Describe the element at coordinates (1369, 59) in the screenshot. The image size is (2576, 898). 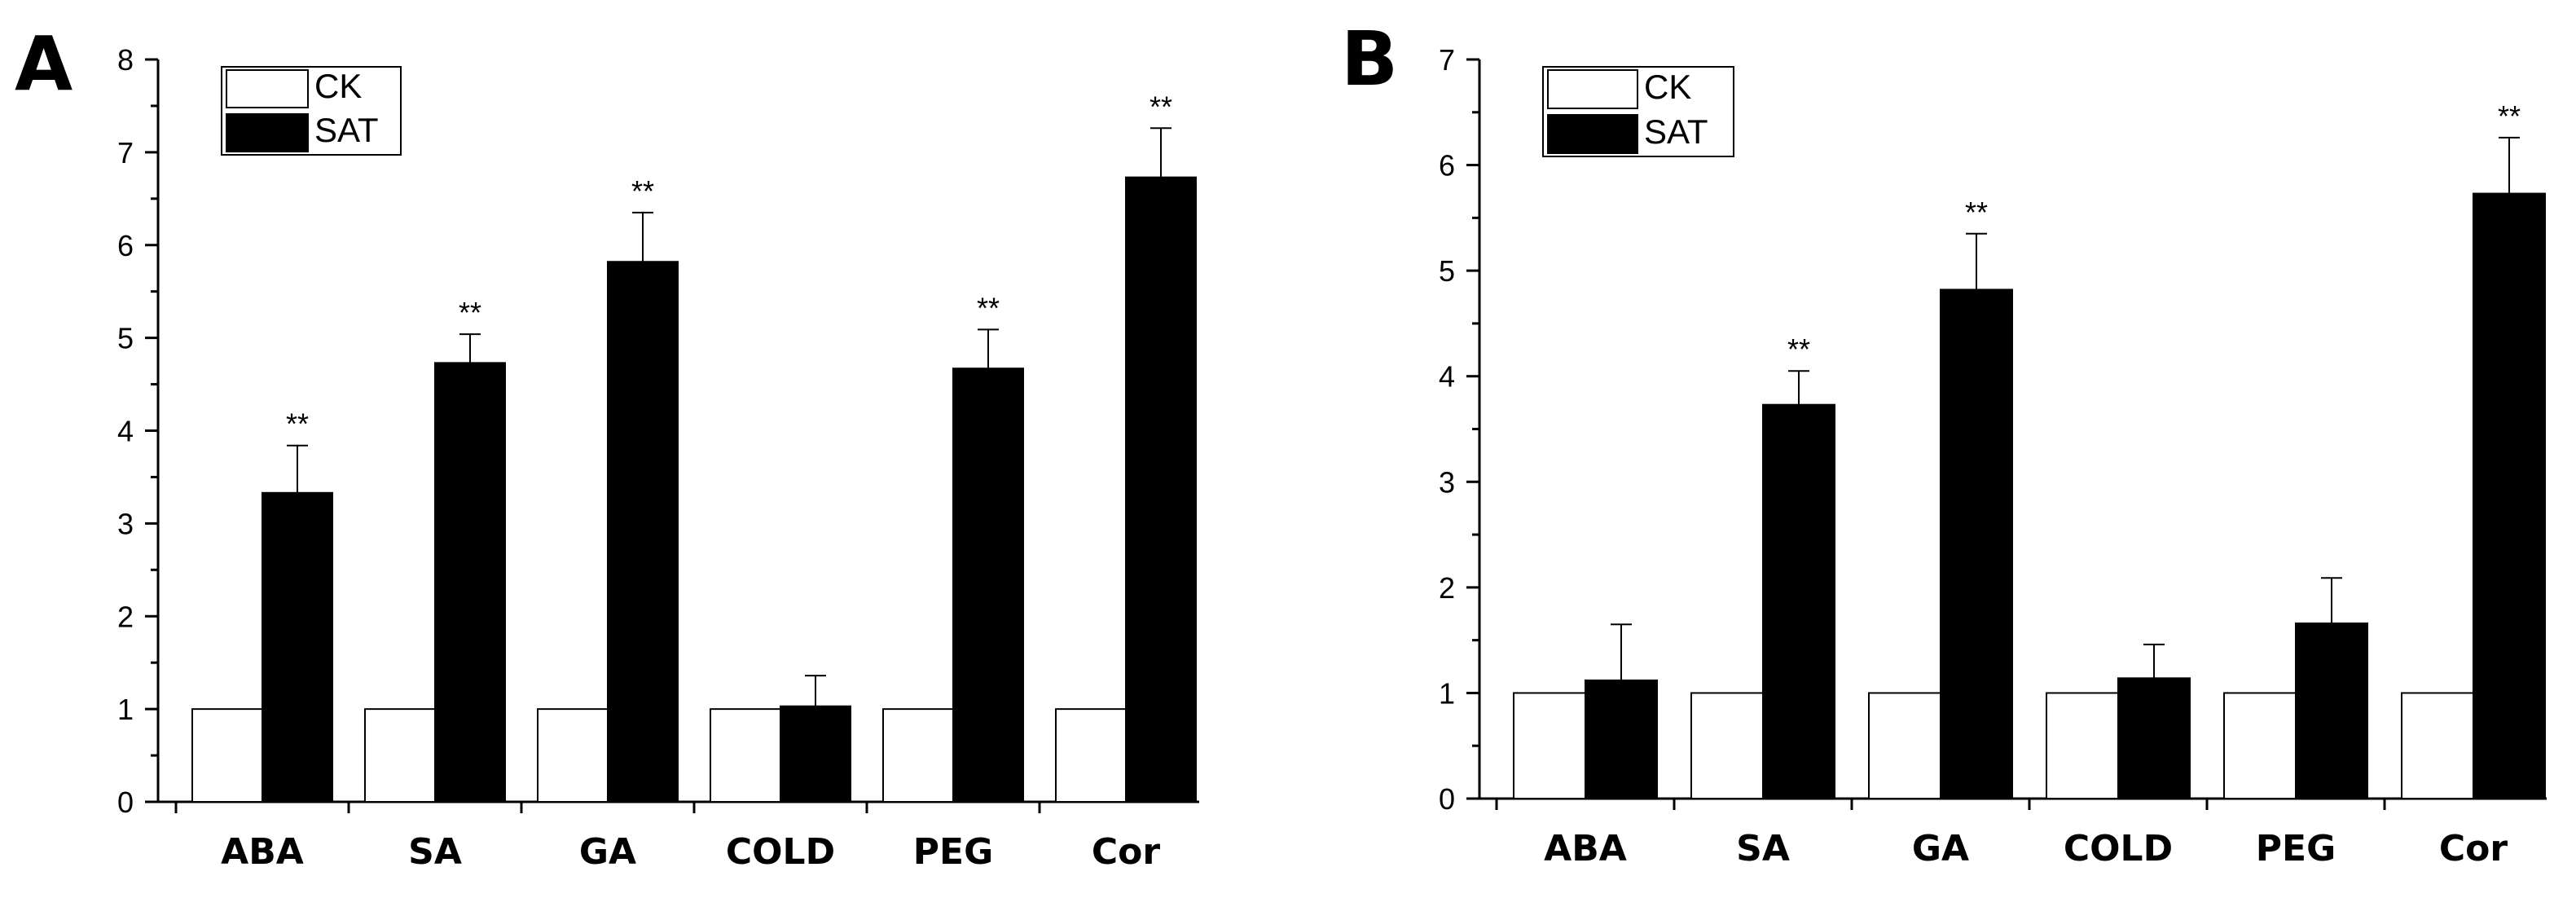
I see `panel-letter: B` at that location.